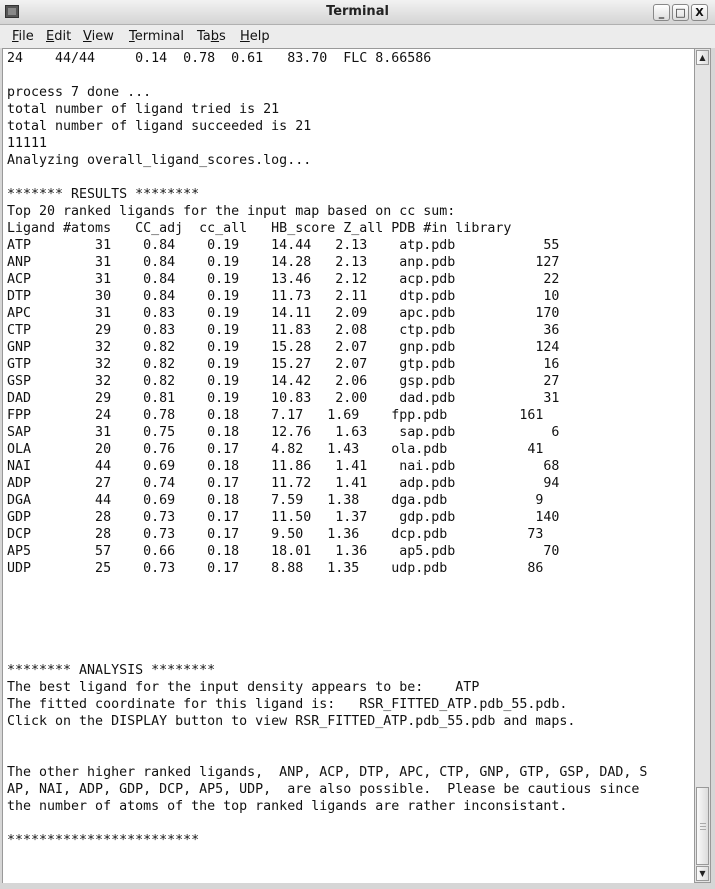 The width and height of the screenshot is (715, 889). What do you see at coordinates (283, 364) in the screenshot?
I see `terminal-line: GTP 32 0.82 0.19 15.27 2.07 gtp.pdb 16` at bounding box center [283, 364].